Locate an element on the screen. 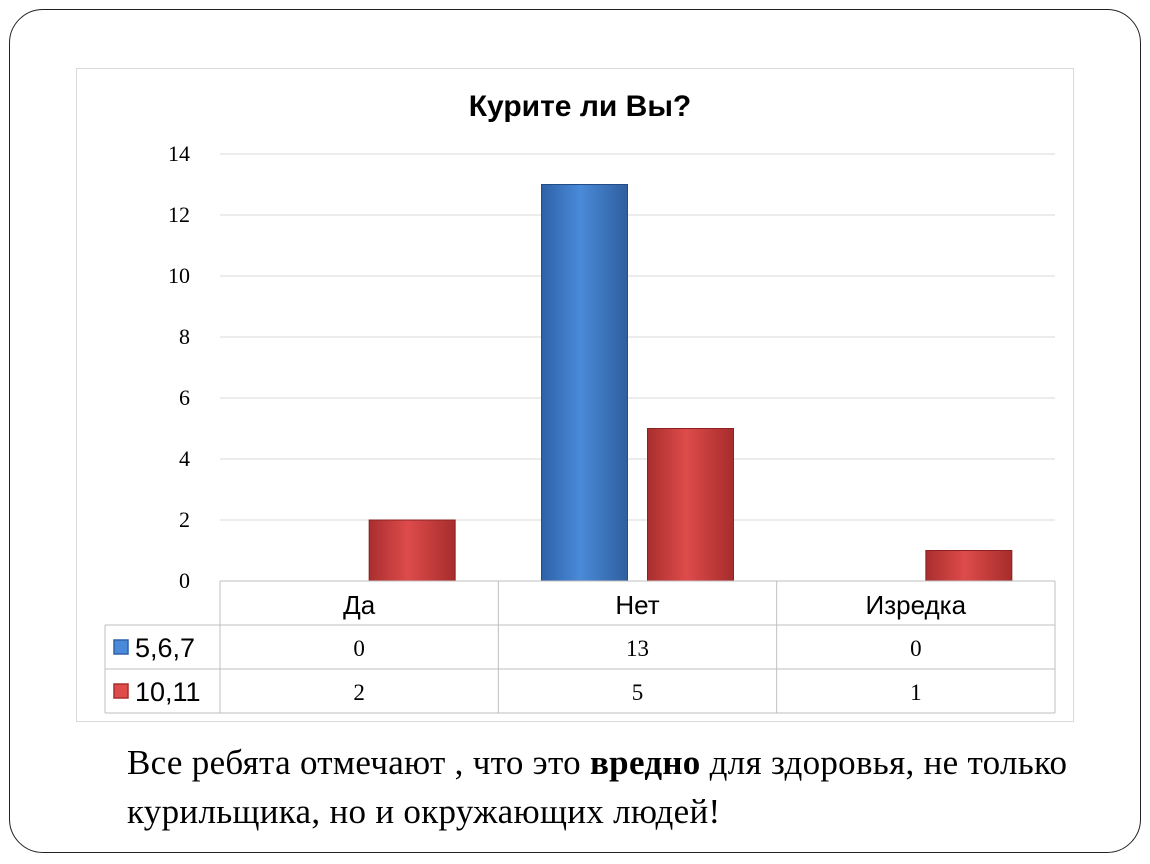  data-cell: 2 is located at coordinates (359, 692).